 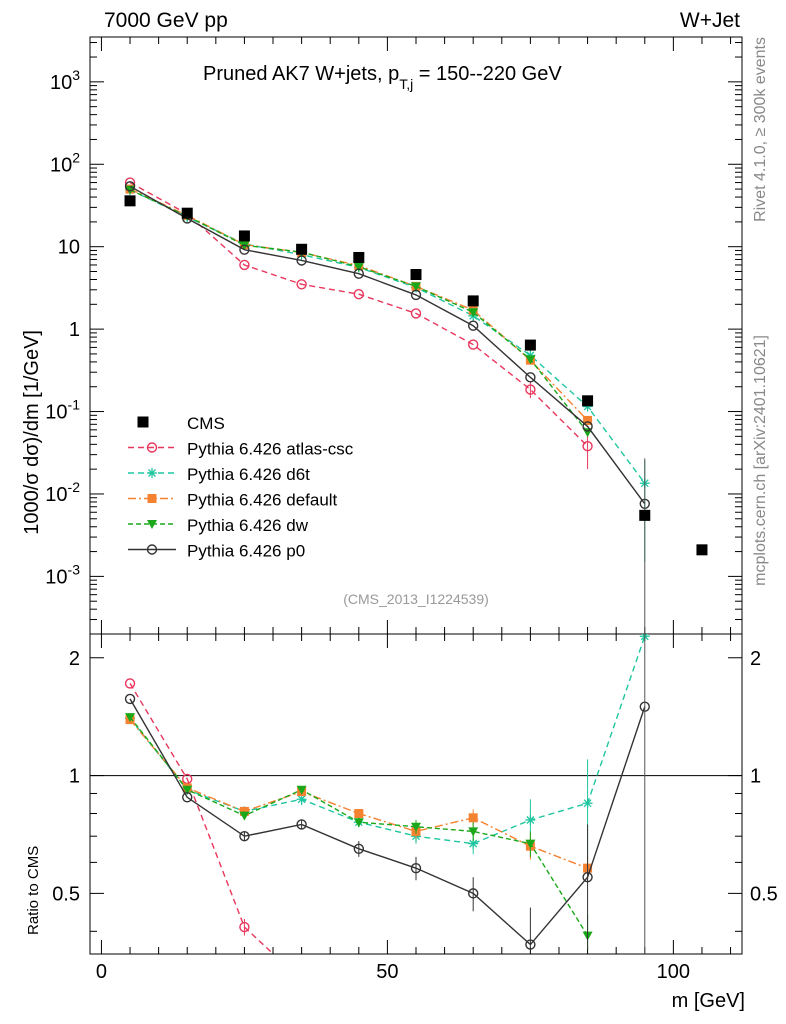 What do you see at coordinates (710, 20) in the screenshot?
I see `header-right: W+Jet` at bounding box center [710, 20].